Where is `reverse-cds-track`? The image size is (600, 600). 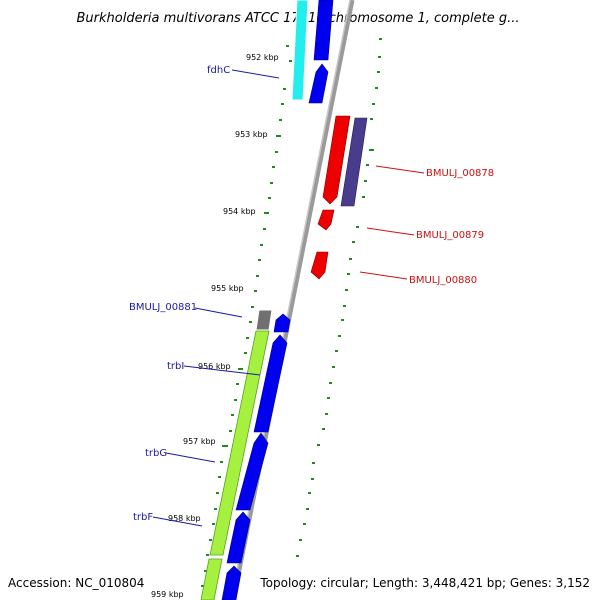
reverse-cds-track is located at coordinates (339, 197).